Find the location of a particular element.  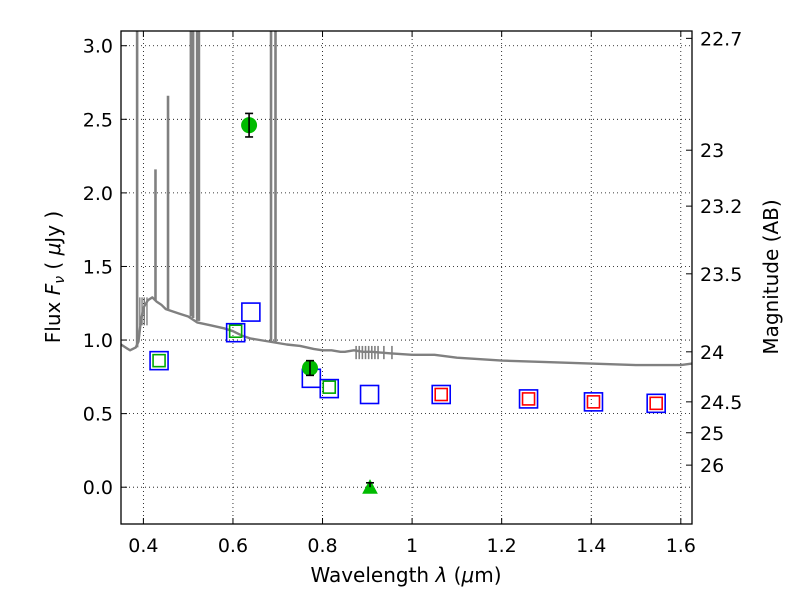

y2-axis-label: Magnitude (AB) is located at coordinates (771, 276).